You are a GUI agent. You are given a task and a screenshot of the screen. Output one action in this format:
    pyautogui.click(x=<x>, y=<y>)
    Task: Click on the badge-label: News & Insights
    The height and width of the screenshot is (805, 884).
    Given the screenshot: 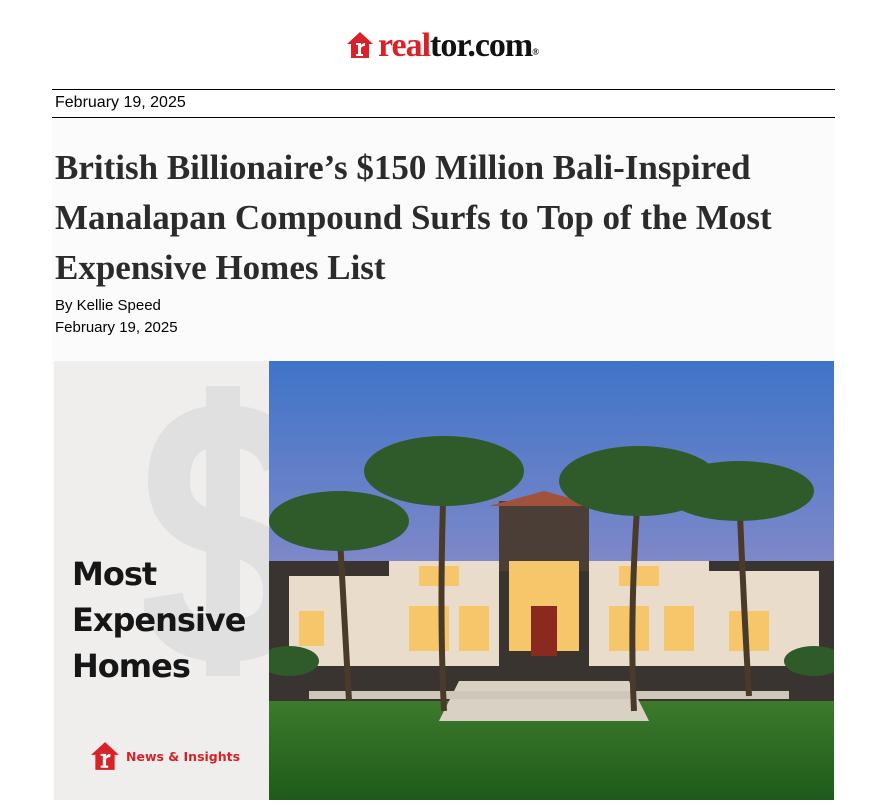 What is the action you would take?
    pyautogui.click(x=183, y=756)
    